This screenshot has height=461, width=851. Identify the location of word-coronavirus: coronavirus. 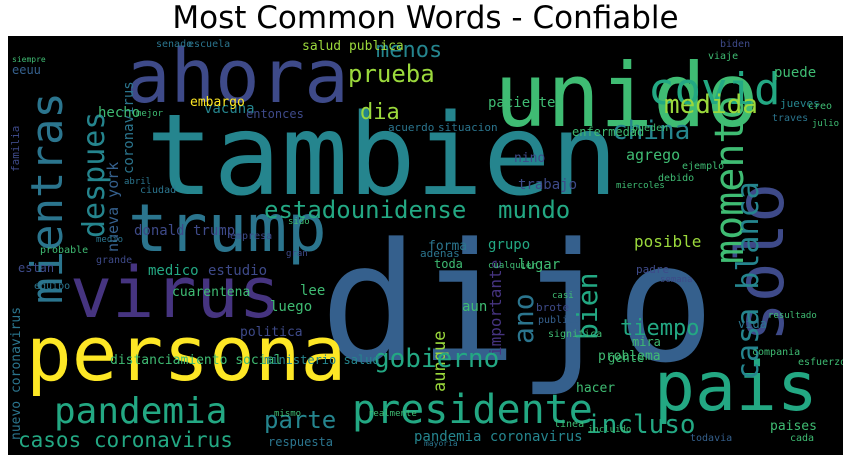
(129, 127).